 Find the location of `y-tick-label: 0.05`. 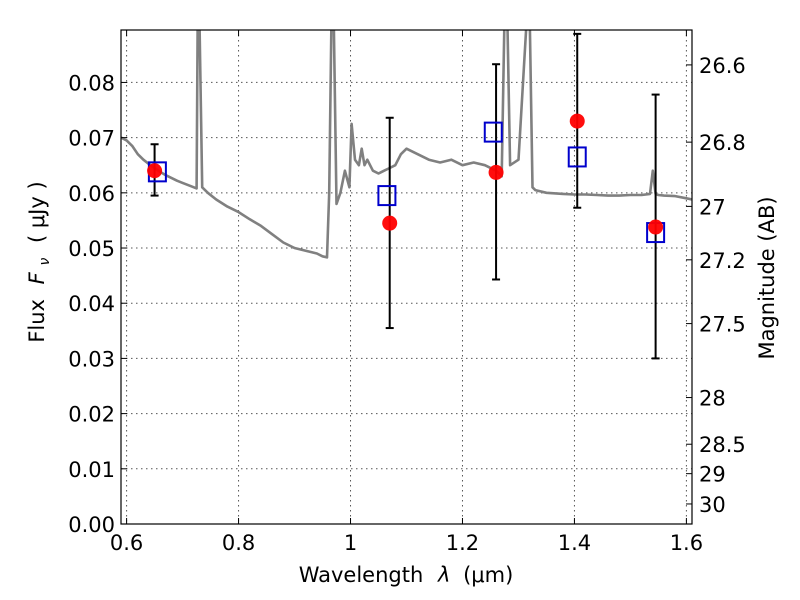

y-tick-label: 0.05 is located at coordinates (91, 249).